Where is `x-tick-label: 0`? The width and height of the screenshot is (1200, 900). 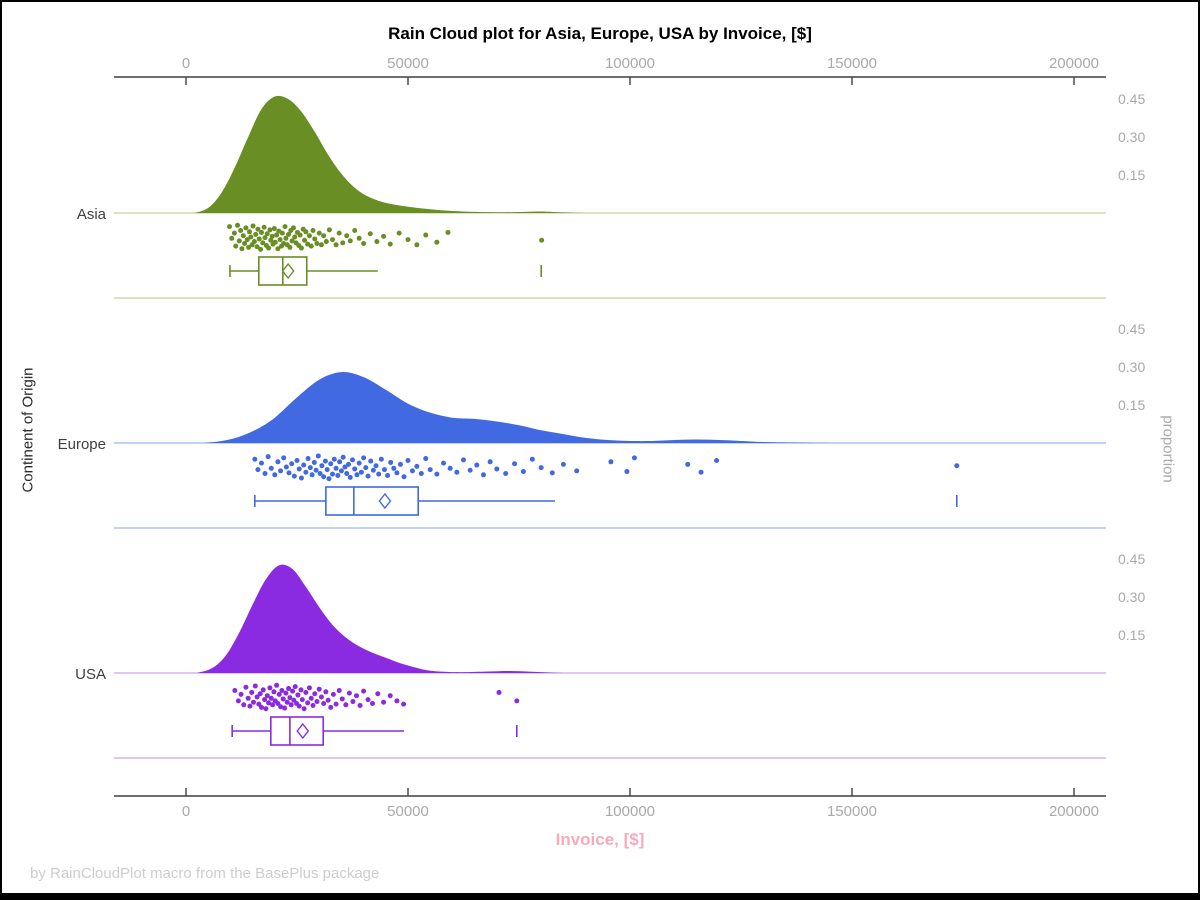 x-tick-label: 0 is located at coordinates (186, 63).